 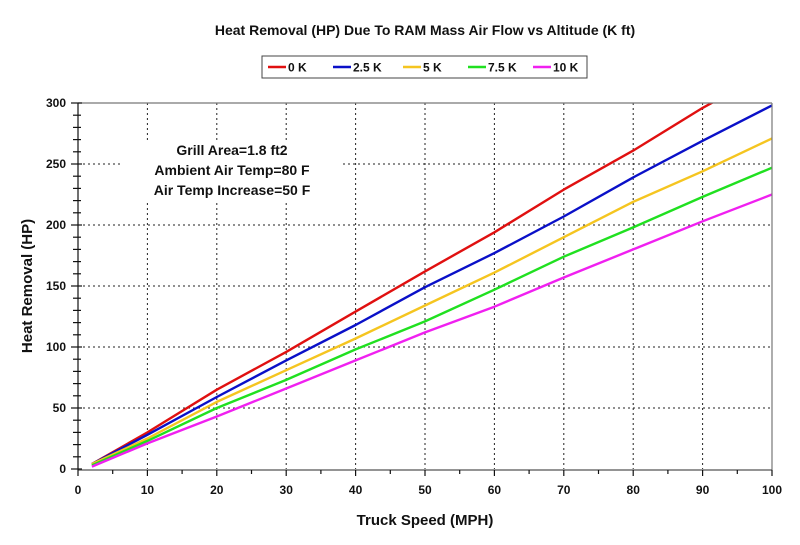 What do you see at coordinates (425, 490) in the screenshot?
I see `x-tick-label: 50` at bounding box center [425, 490].